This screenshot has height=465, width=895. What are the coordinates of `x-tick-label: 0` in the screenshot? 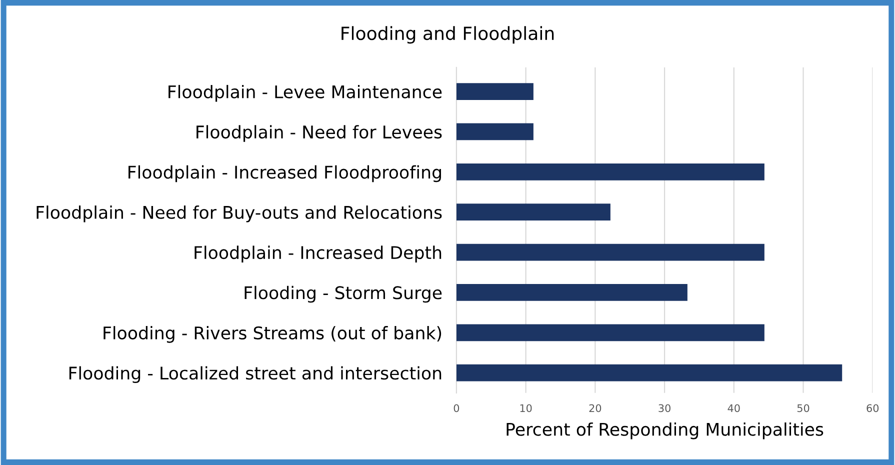 It's located at (457, 408).